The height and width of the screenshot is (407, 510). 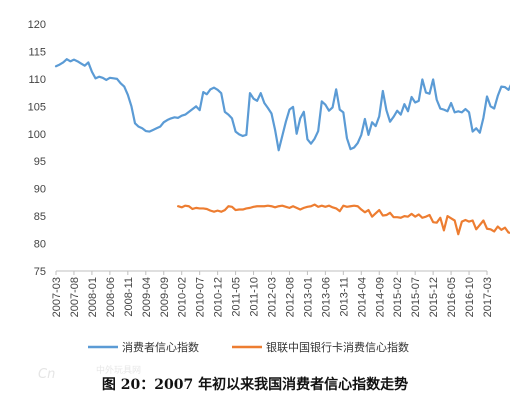 I want to click on y-tick-label: 95, so click(x=40, y=162).